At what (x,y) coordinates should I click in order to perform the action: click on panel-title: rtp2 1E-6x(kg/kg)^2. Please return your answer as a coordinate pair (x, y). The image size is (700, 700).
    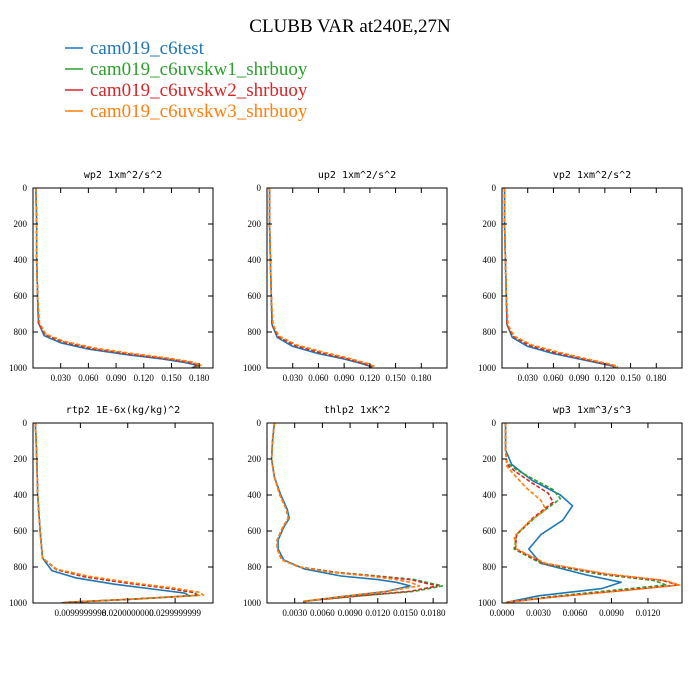
    Looking at the image, I should click on (123, 410).